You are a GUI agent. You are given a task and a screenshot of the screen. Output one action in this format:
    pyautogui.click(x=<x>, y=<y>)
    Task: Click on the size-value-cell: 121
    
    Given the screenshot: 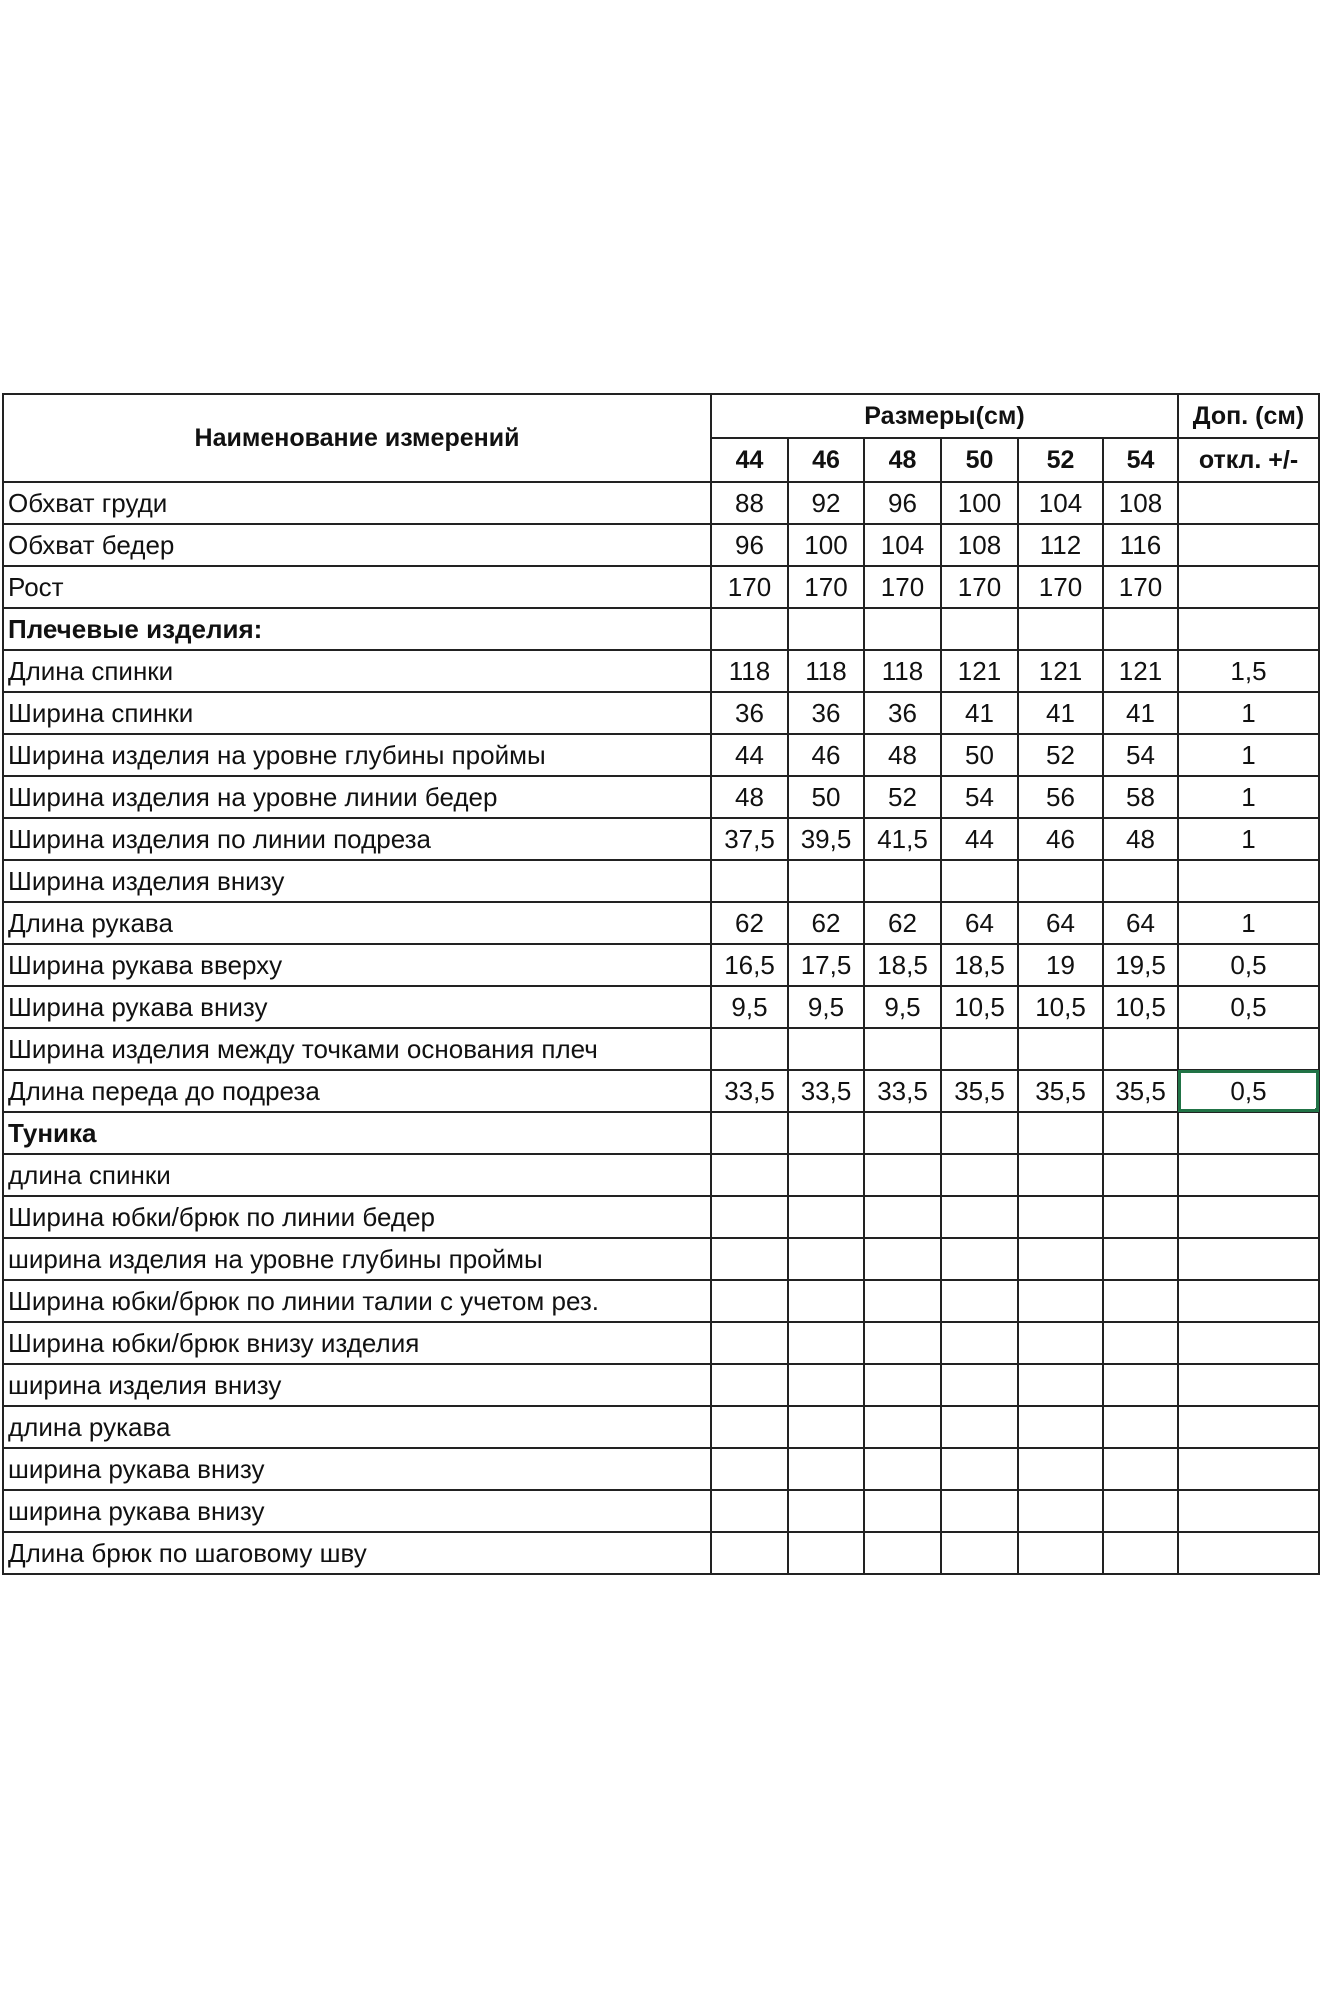 What is the action you would take?
    pyautogui.click(x=979, y=671)
    